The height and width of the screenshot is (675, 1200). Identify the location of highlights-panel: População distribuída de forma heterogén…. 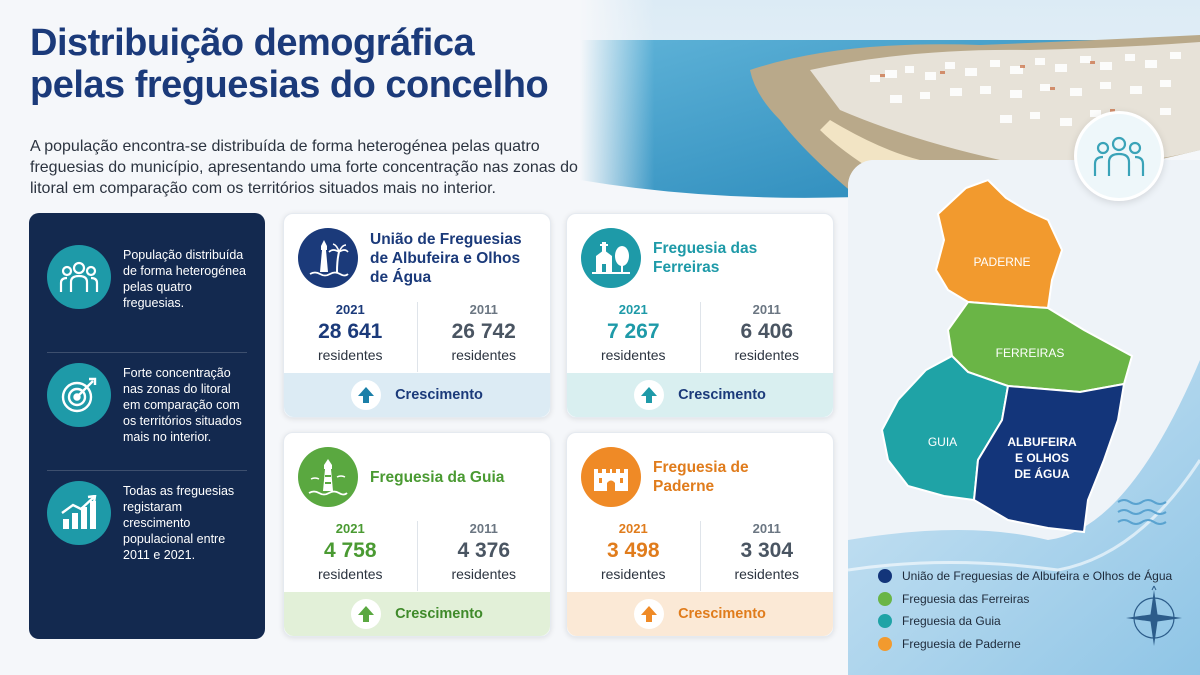
(147, 426).